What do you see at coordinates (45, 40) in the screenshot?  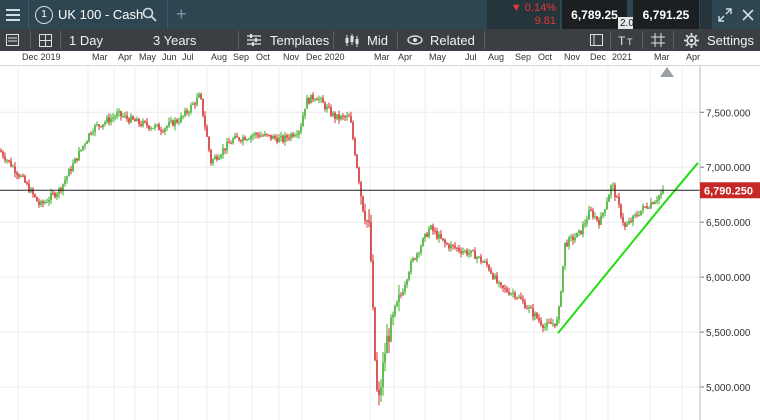 I see `layout-grid-icon` at bounding box center [45, 40].